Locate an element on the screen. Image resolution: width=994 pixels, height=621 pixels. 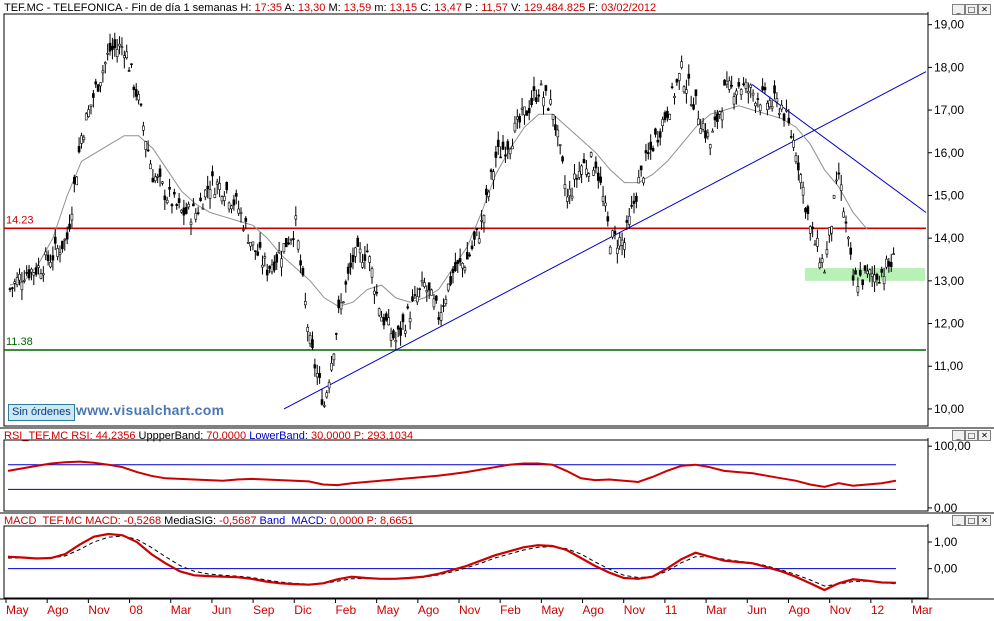
no-orders-badge: Sin órdenes is located at coordinates (41, 412).